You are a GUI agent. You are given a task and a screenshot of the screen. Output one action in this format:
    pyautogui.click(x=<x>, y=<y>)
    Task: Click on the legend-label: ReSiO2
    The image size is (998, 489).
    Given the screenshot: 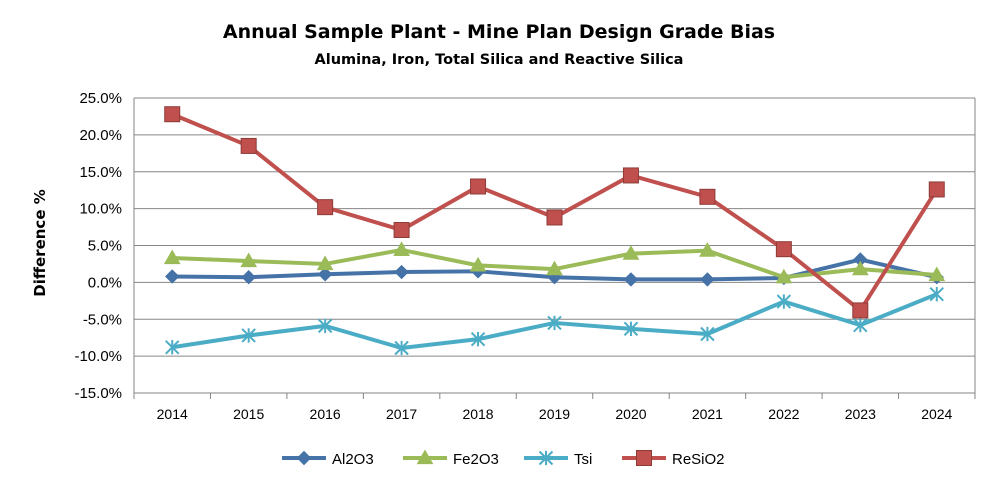 What is the action you would take?
    pyautogui.click(x=698, y=459)
    